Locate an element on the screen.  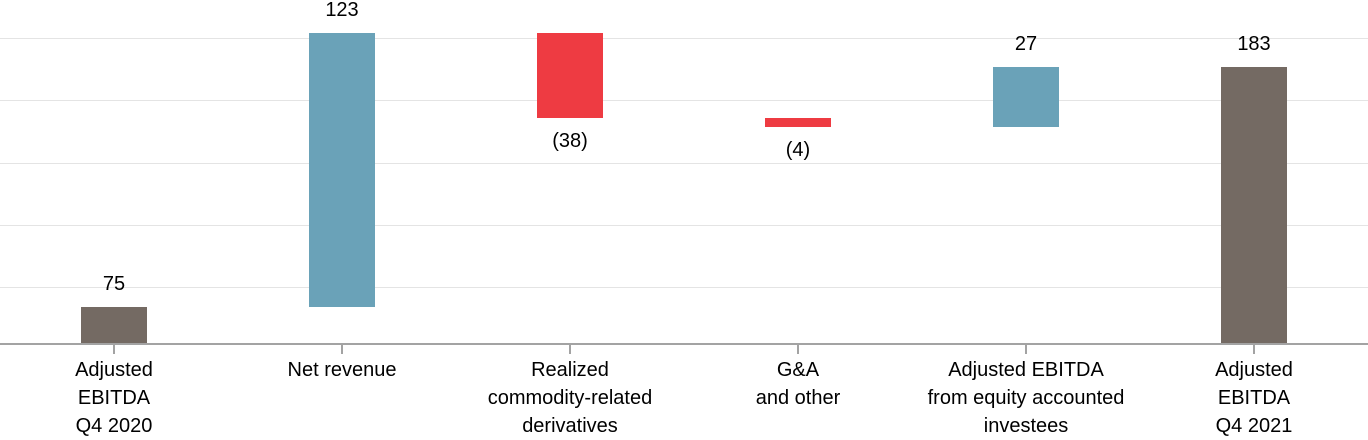
category-label-adjusted-ebitda-q4-2021: Adjusted EBITDA Q4 2021 is located at coordinates (1254, 398).